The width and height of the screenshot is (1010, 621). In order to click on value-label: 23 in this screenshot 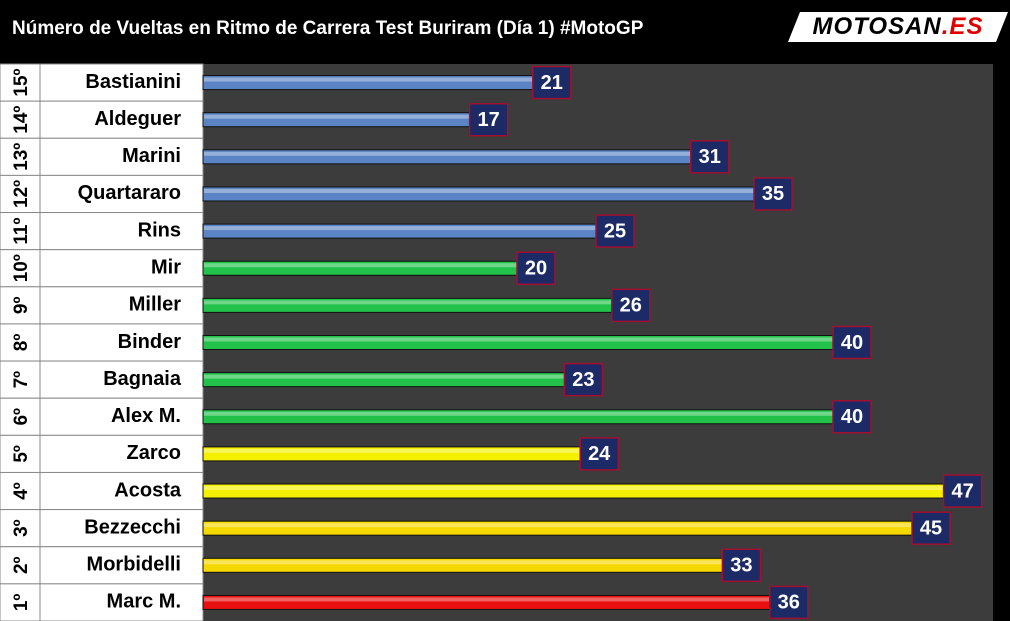, I will do `click(583, 380)`.